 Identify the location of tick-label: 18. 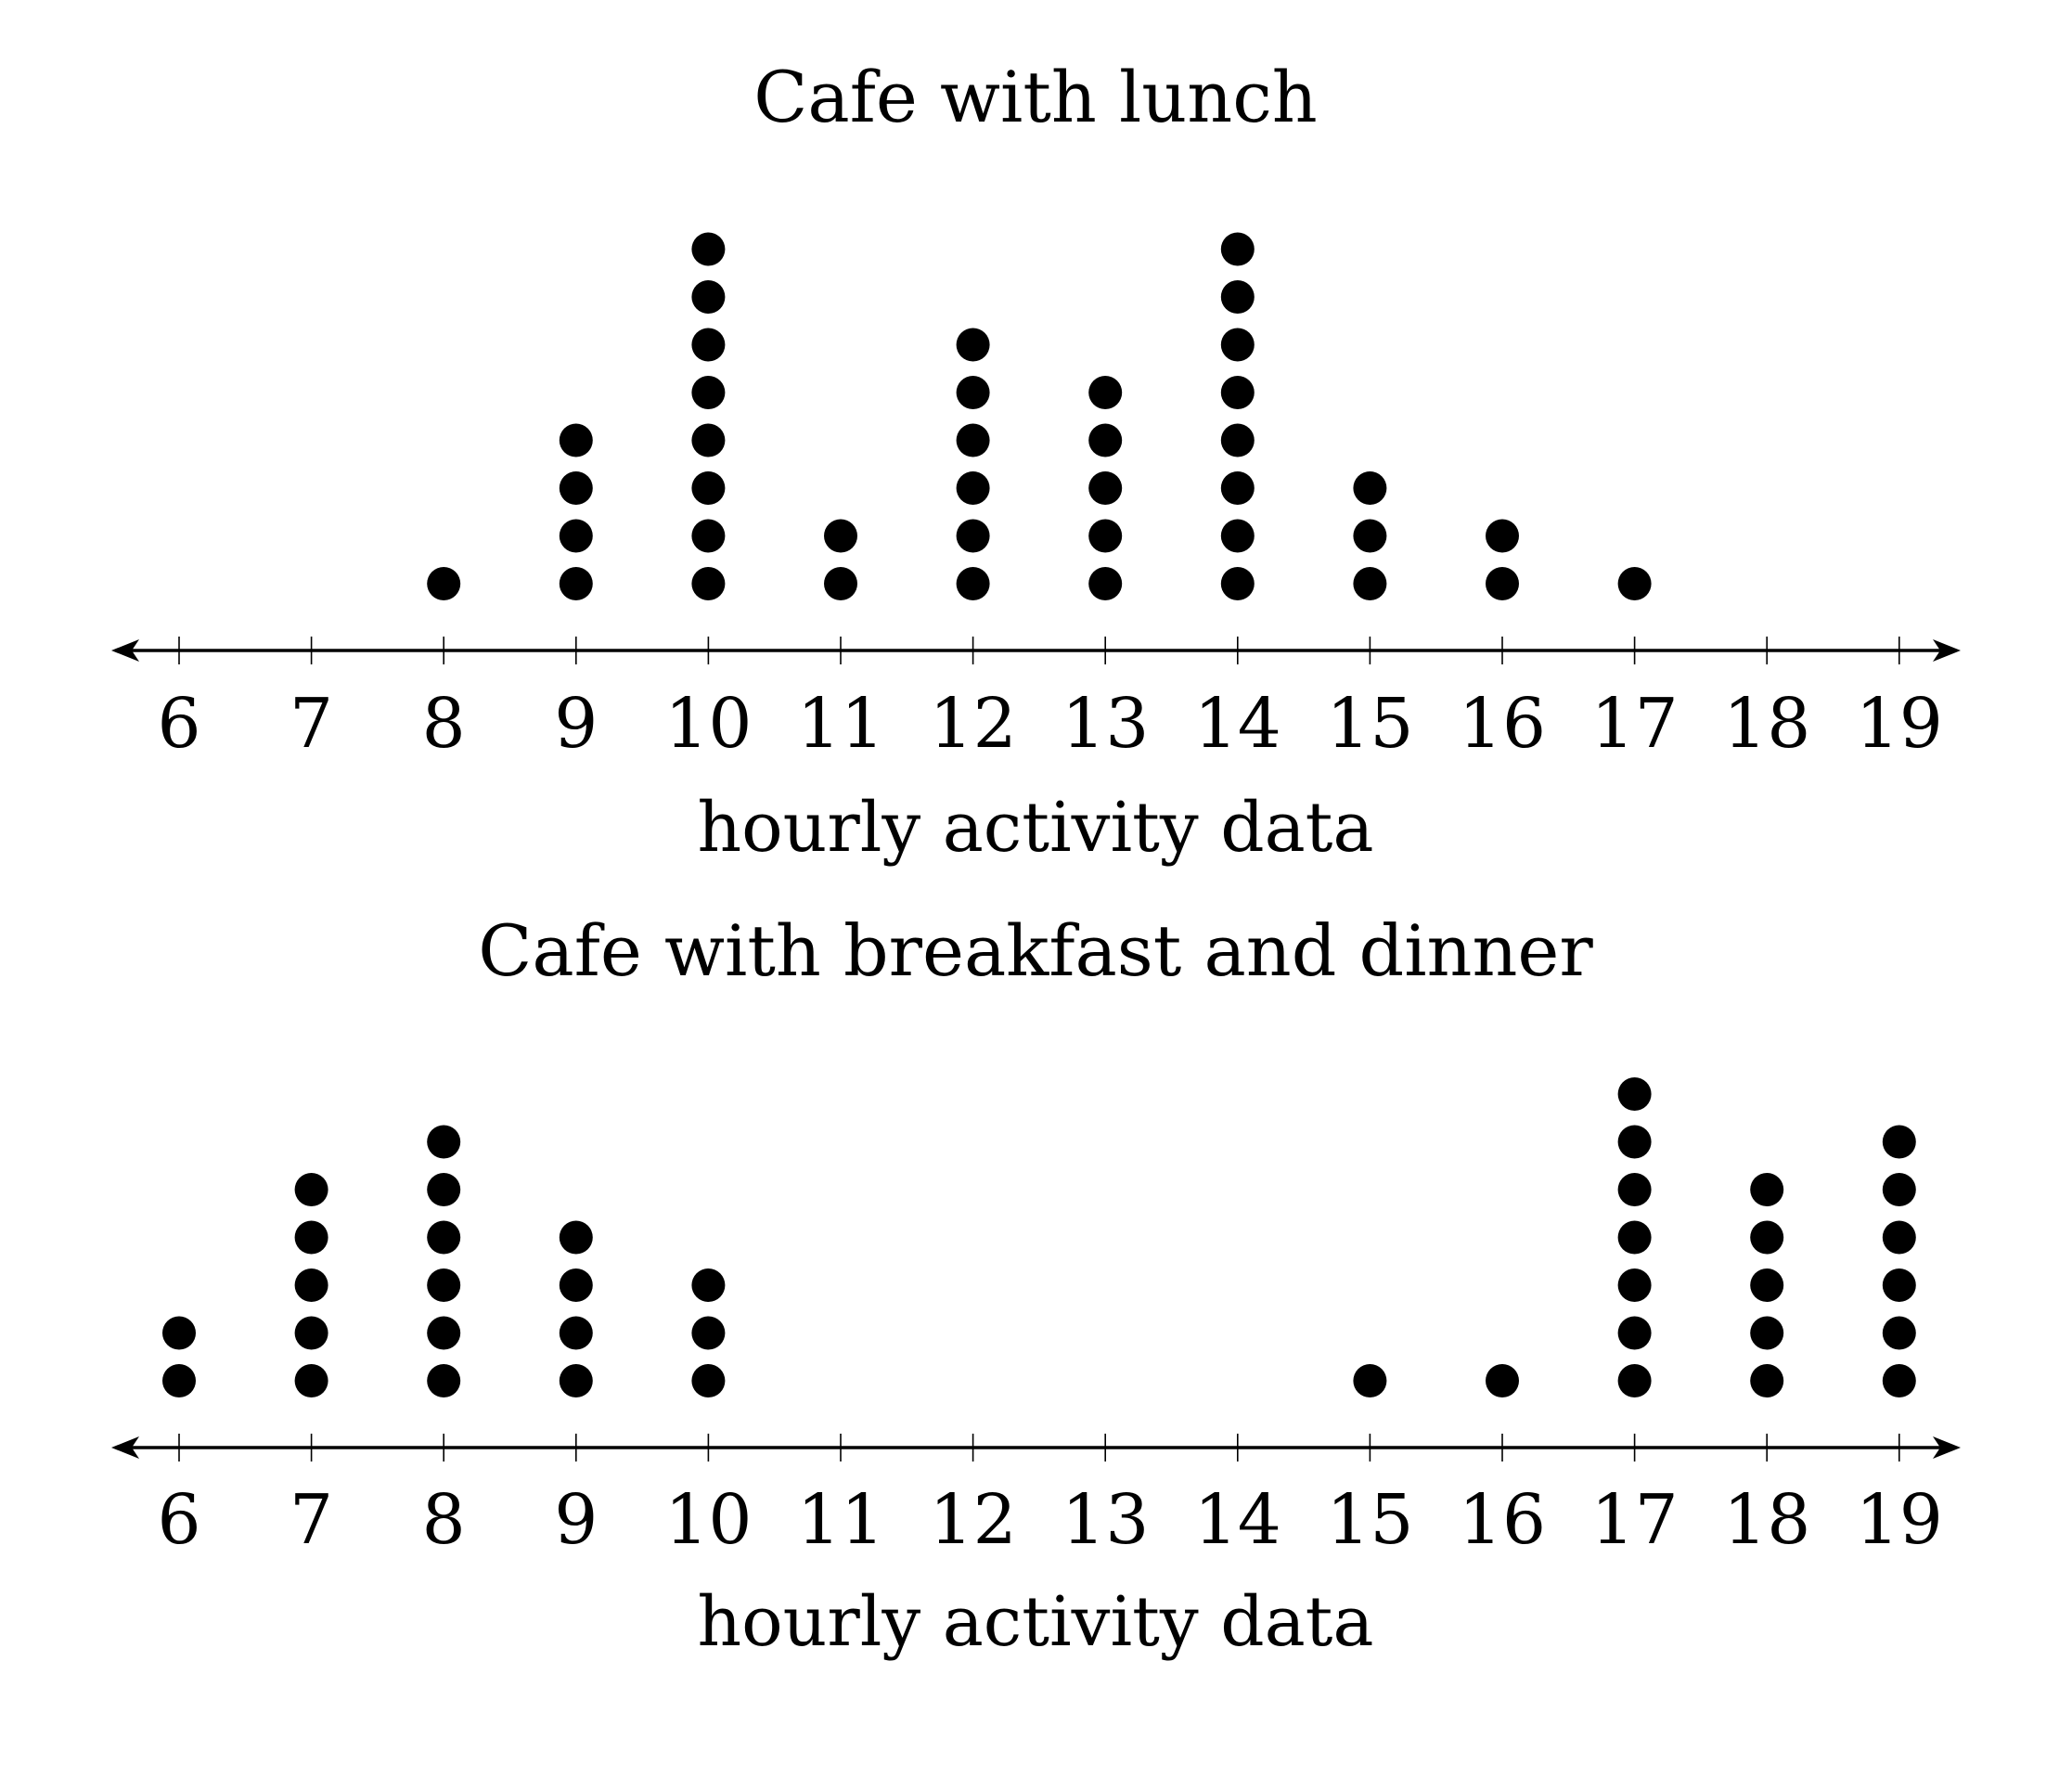
(1766, 724).